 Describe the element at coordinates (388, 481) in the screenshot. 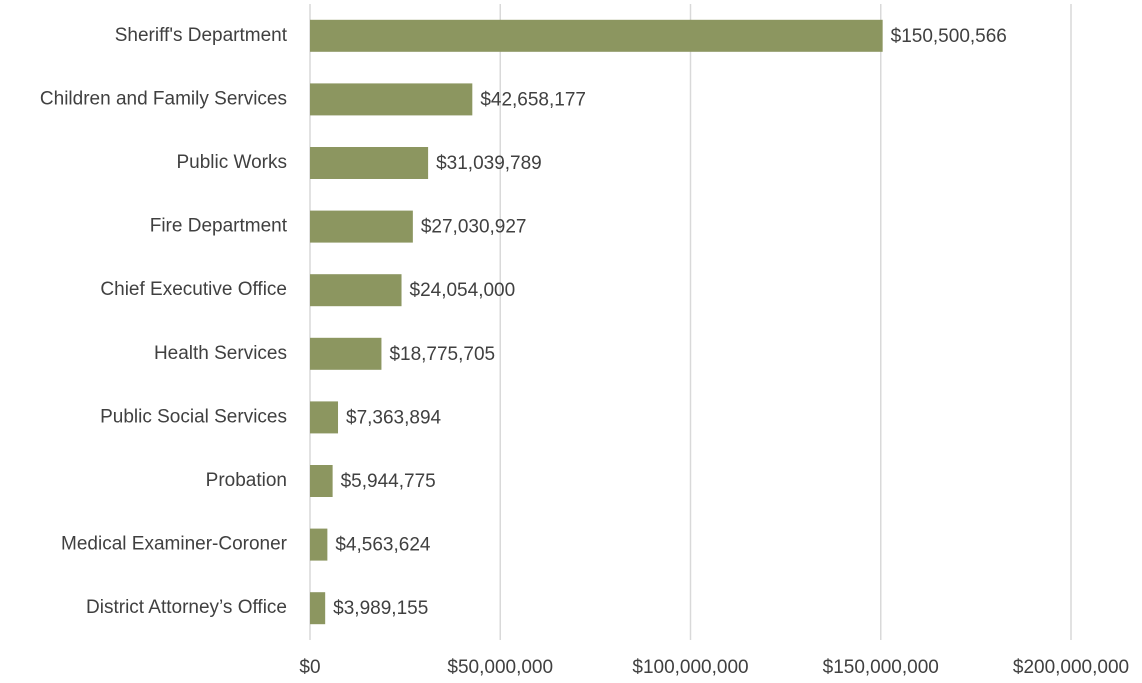

I see `value-label: $5,944,775` at that location.